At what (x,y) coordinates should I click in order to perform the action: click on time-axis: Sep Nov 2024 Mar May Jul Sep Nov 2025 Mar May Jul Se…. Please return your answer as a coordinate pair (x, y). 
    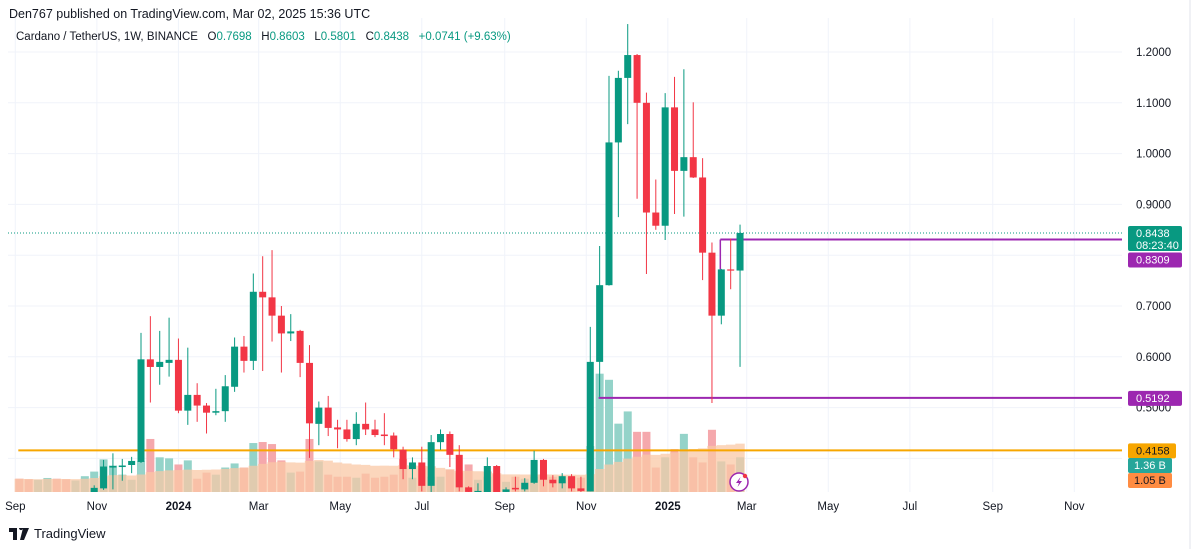
    Looking at the image, I should click on (545, 507).